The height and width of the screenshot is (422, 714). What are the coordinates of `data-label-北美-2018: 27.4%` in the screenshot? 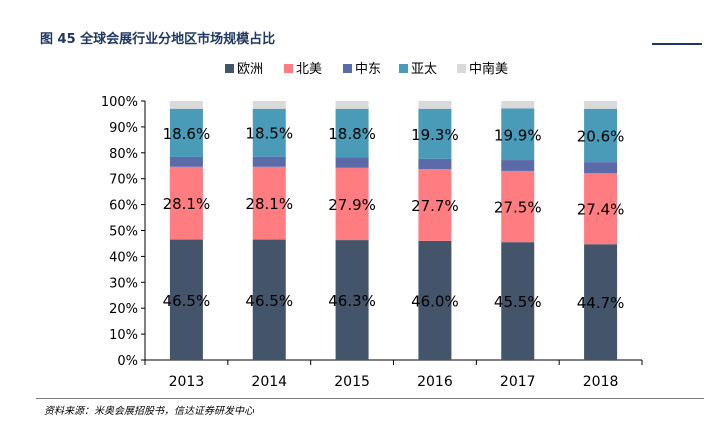 It's located at (601, 210).